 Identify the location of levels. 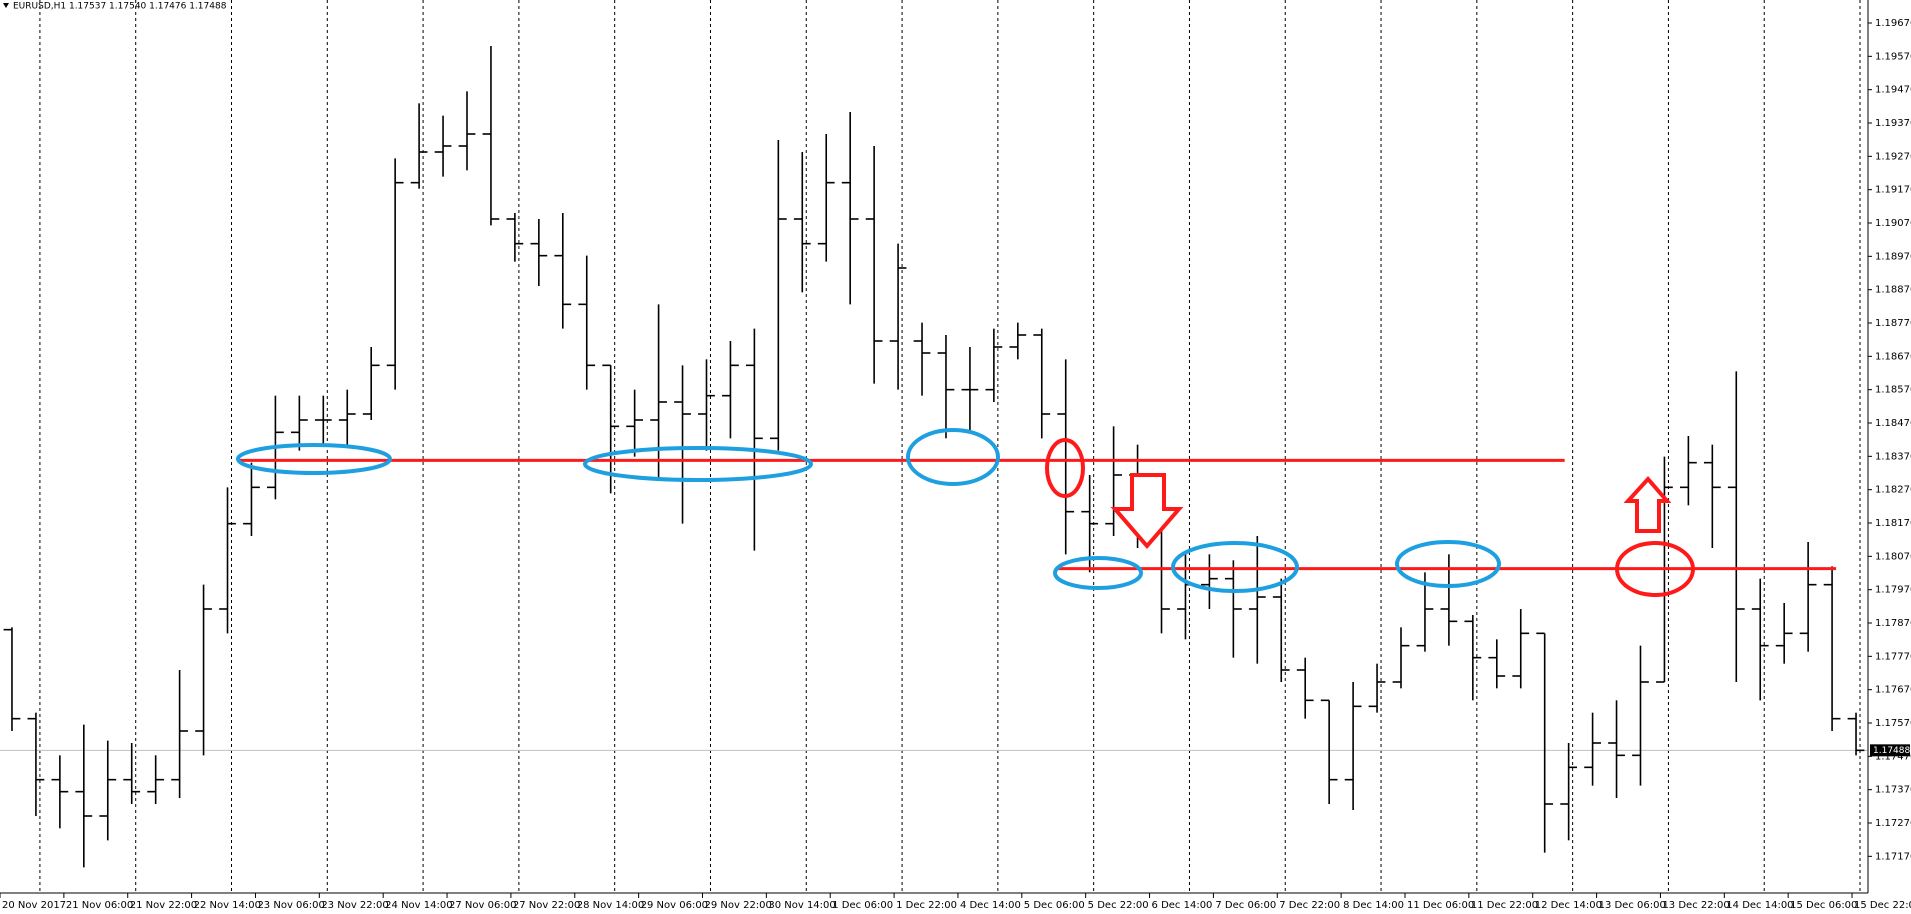
(1038, 514).